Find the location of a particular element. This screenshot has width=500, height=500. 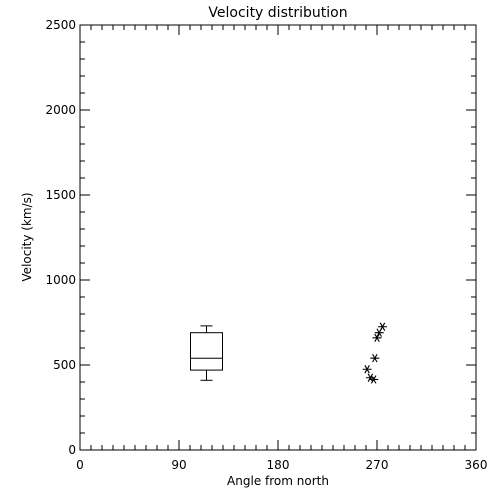

box-iqr is located at coordinates (206, 351).